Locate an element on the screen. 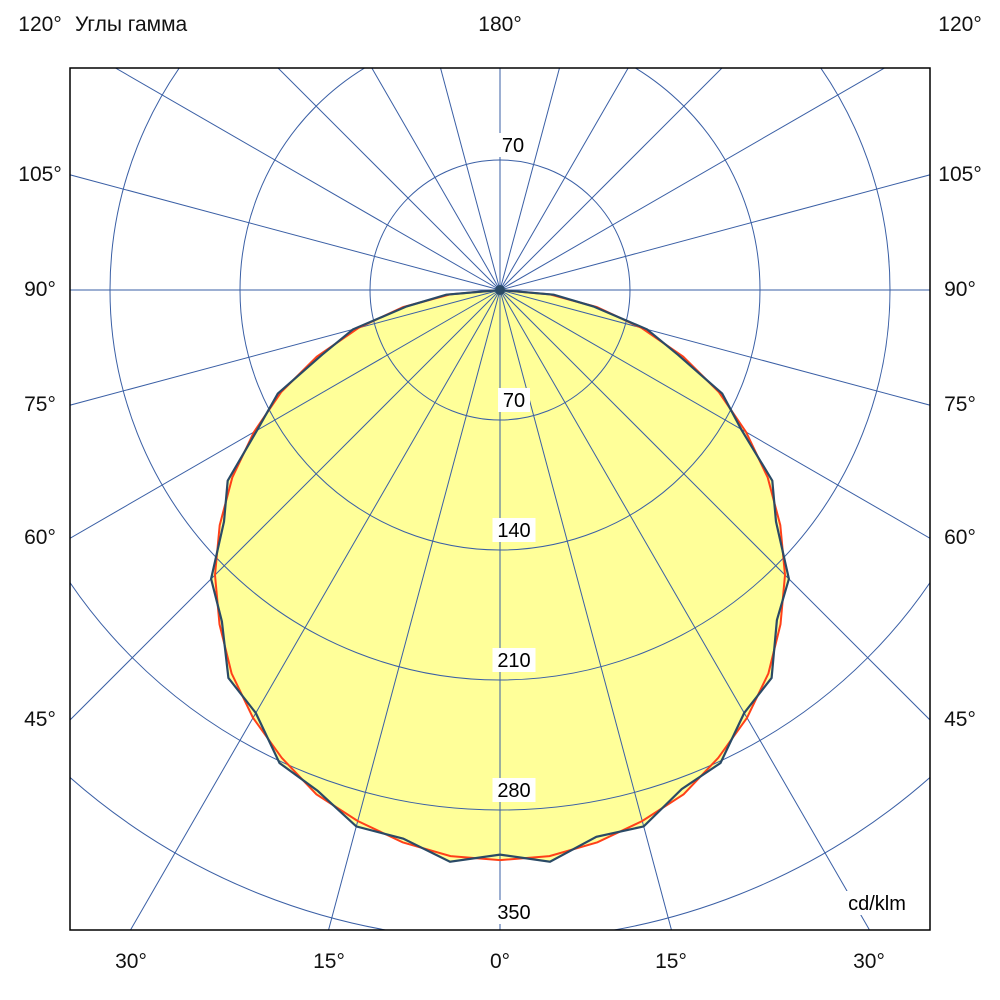  ring-label: 140 is located at coordinates (514, 530).